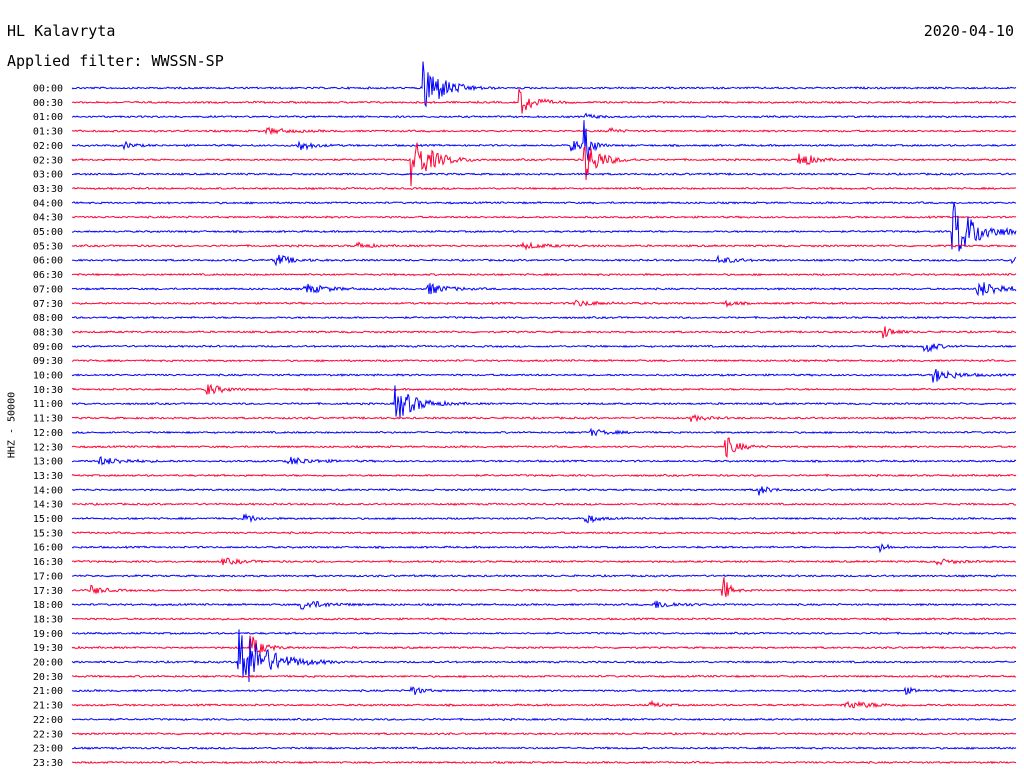 The image size is (1024, 780). What do you see at coordinates (48, 304) in the screenshot?
I see `row-label-0730: 07:30` at bounding box center [48, 304].